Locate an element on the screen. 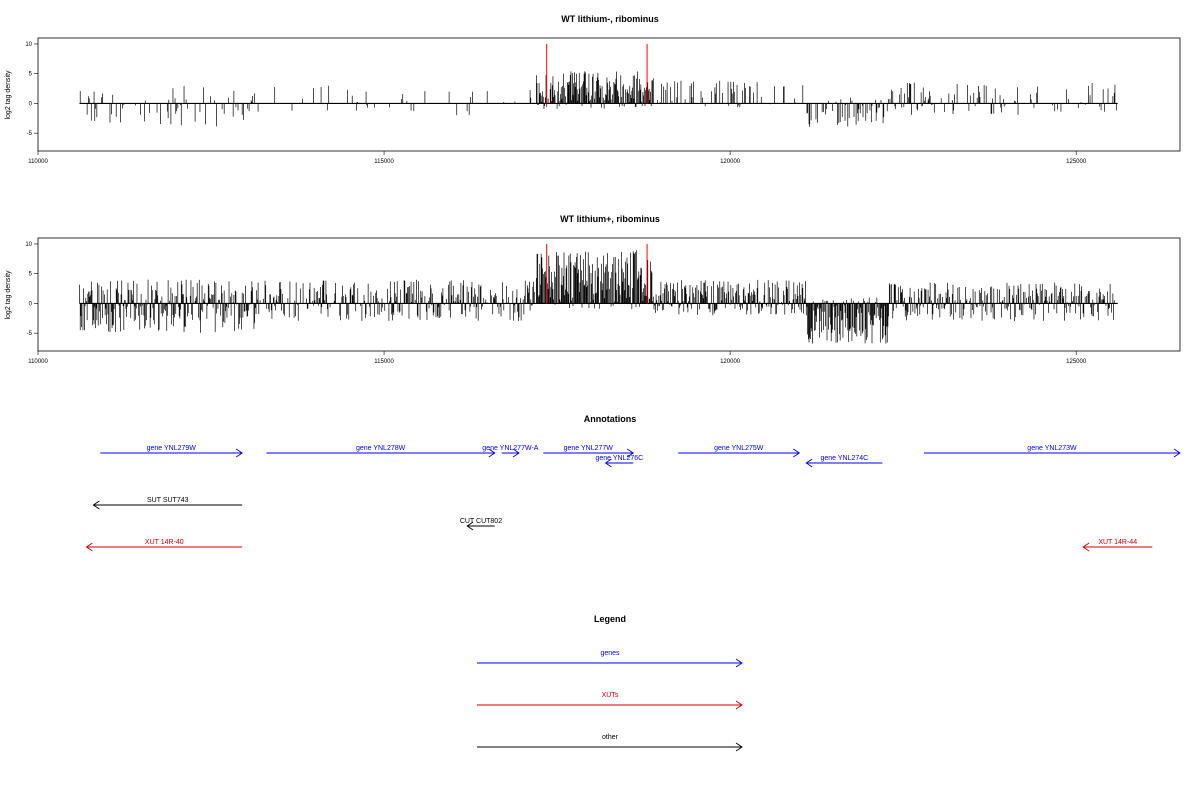  feature-label: gene YNL275W is located at coordinates (739, 448).